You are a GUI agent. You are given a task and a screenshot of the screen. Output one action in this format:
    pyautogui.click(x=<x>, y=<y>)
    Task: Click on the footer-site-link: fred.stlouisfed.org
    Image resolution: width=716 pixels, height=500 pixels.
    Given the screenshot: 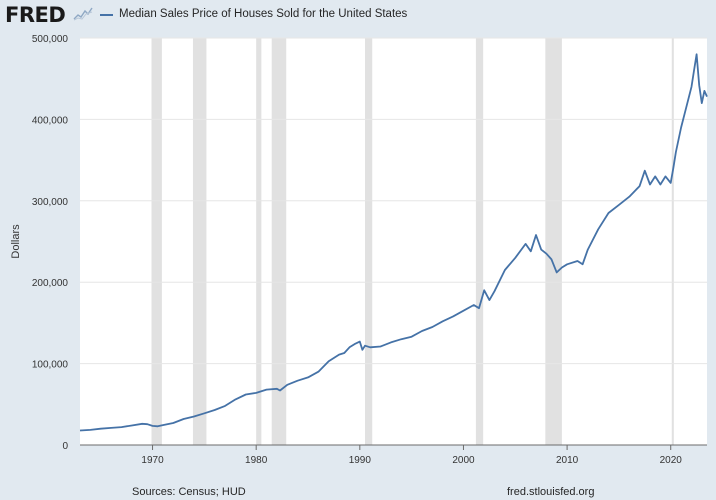 What is the action you would take?
    pyautogui.click(x=551, y=492)
    